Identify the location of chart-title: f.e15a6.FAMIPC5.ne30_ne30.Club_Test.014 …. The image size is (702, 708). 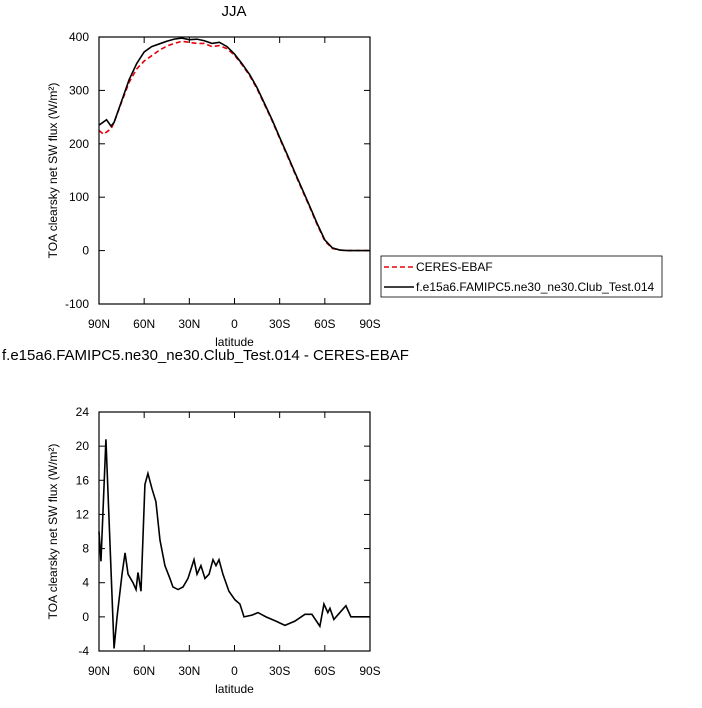
(205, 355).